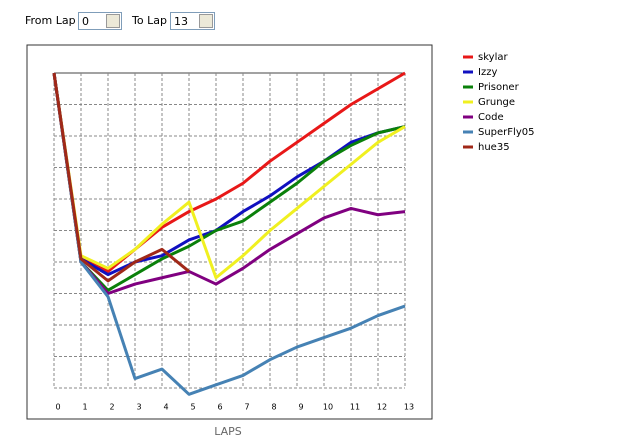 This screenshot has width=632, height=446. I want to click on series-line, so click(121, 177).